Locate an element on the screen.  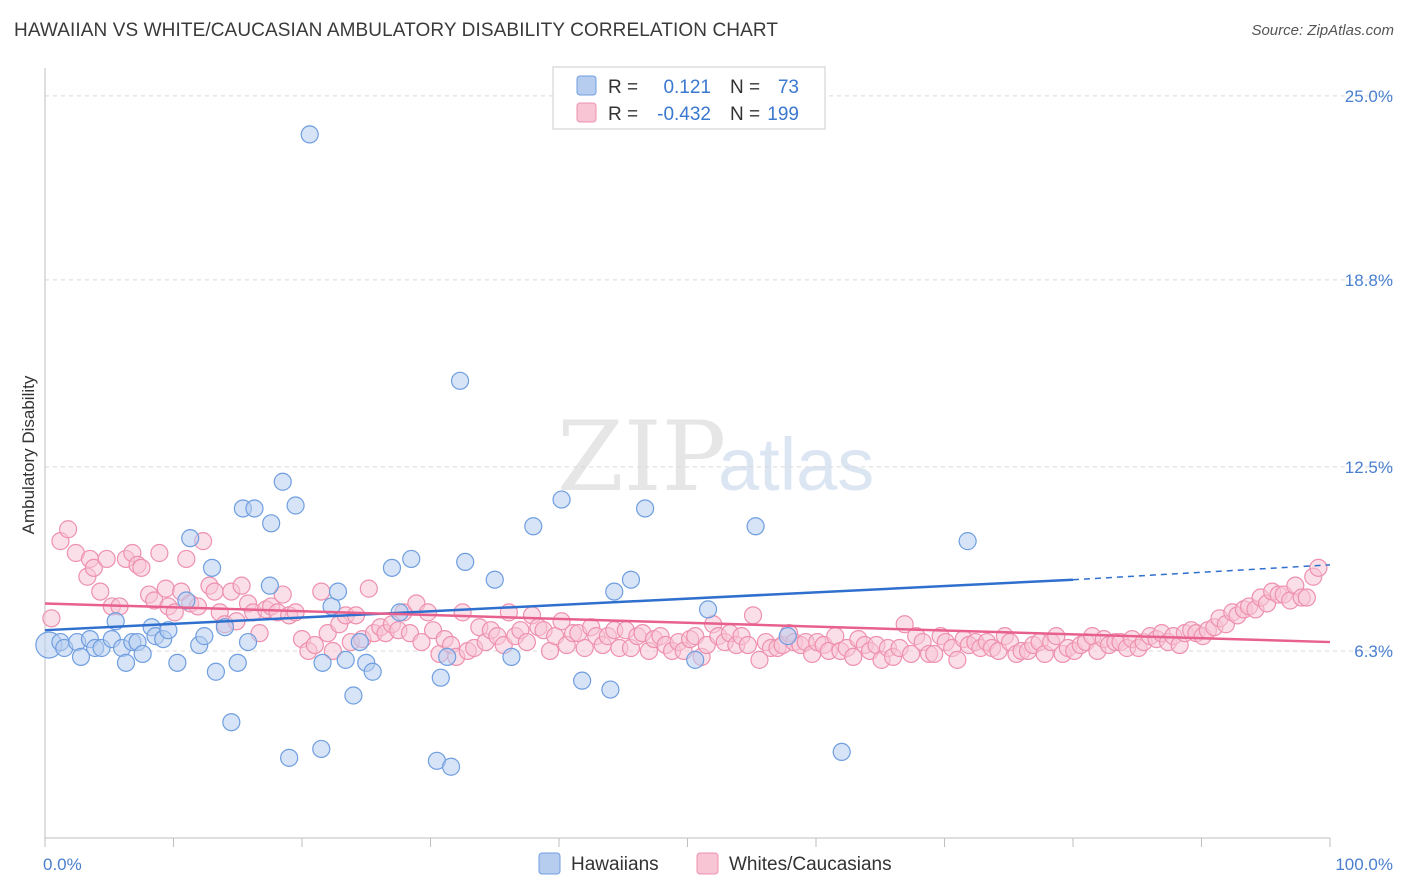
series-legend: Hawaiians Whites/Caucasians is located at coordinates (715, 863).